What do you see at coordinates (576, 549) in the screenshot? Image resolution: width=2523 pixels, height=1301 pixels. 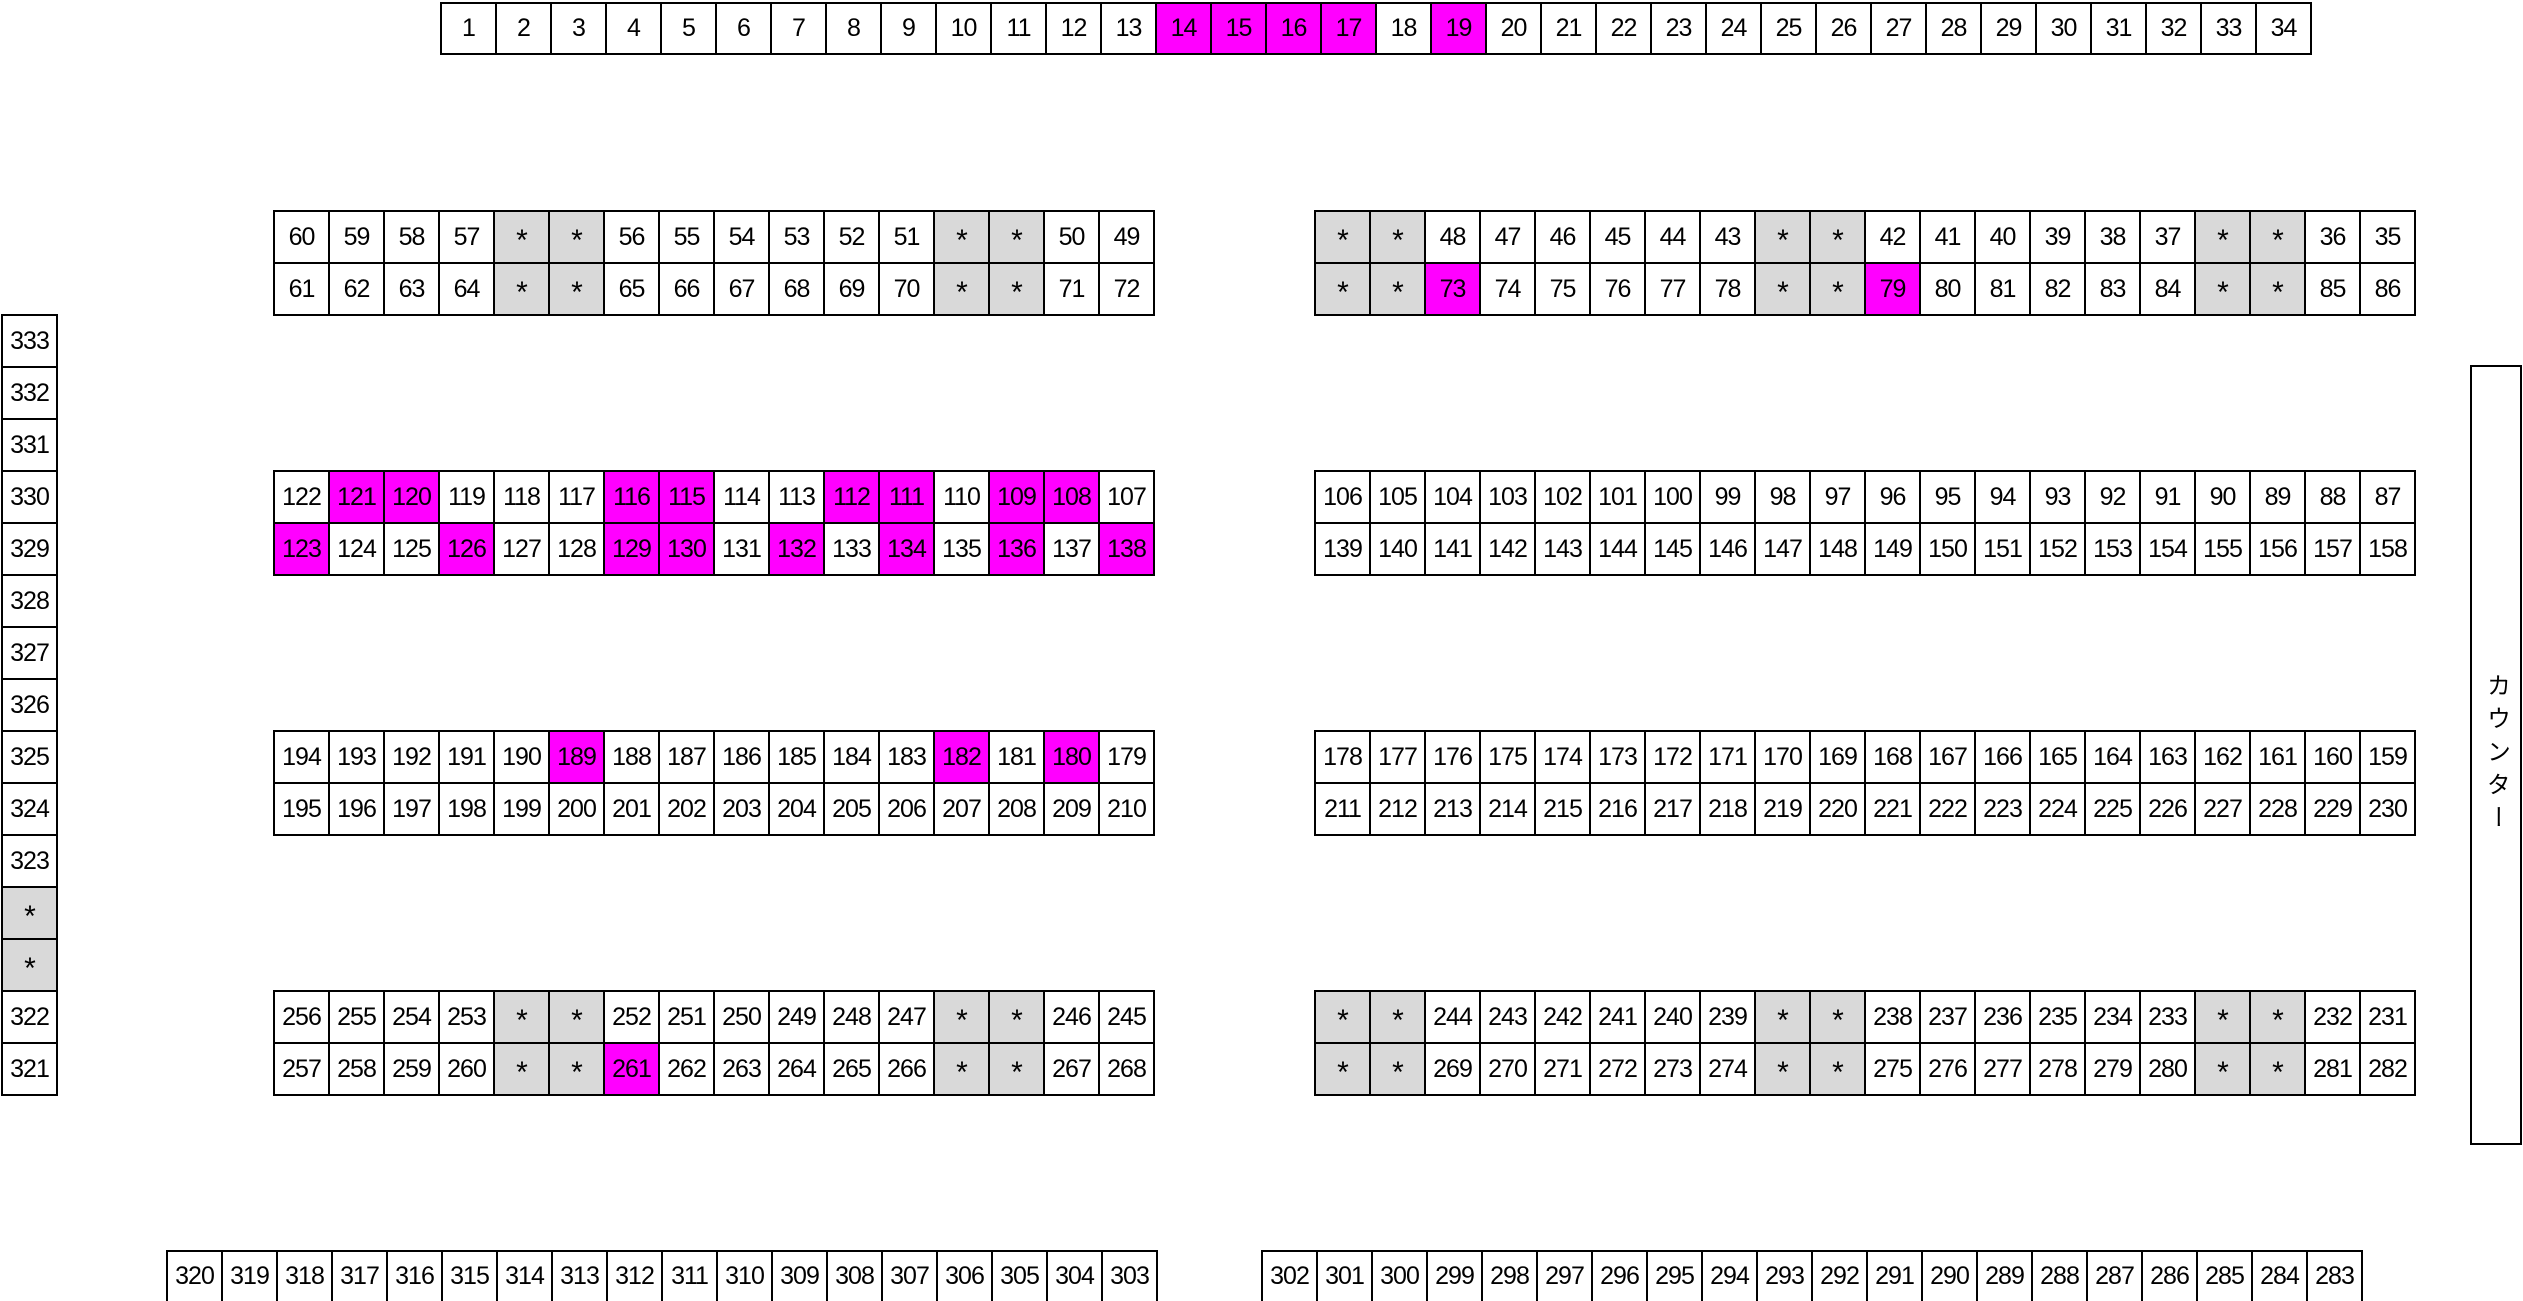 I see `seat-128: 128` at bounding box center [576, 549].